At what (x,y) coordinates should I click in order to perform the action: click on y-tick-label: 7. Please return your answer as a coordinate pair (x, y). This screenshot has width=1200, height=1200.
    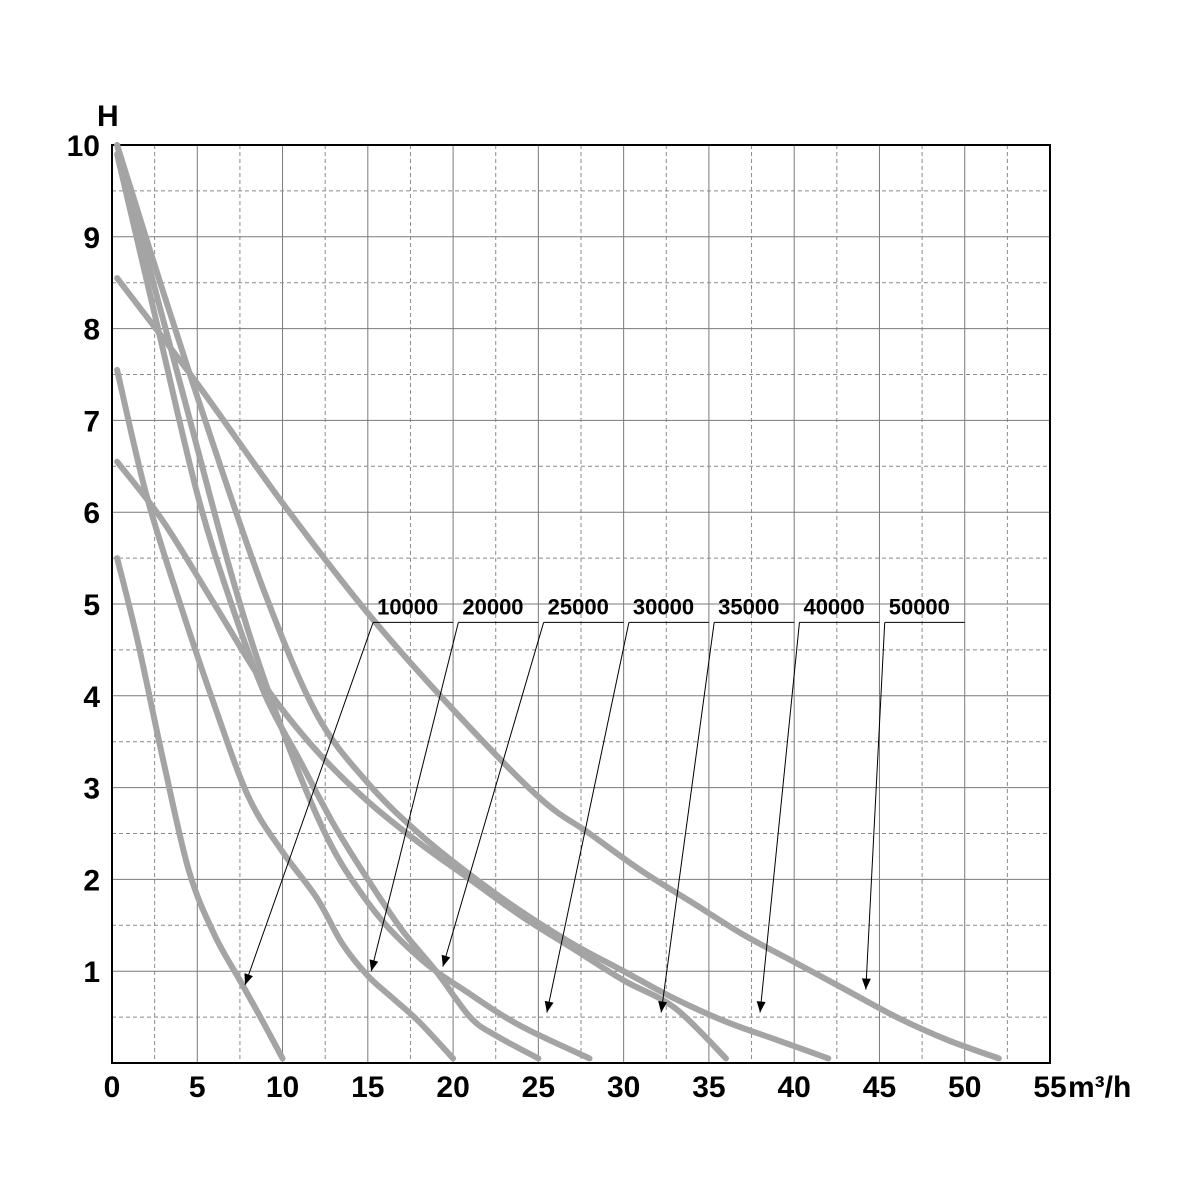
    Looking at the image, I should click on (91, 421).